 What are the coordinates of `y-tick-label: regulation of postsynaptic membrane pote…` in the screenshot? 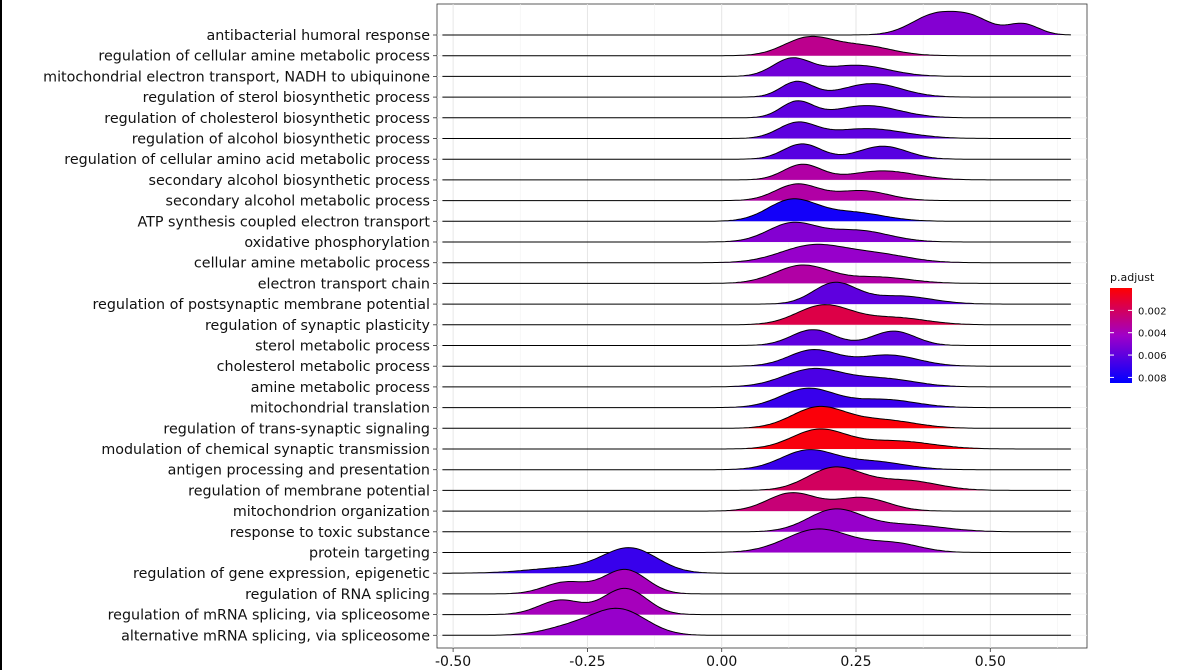 It's located at (261, 305).